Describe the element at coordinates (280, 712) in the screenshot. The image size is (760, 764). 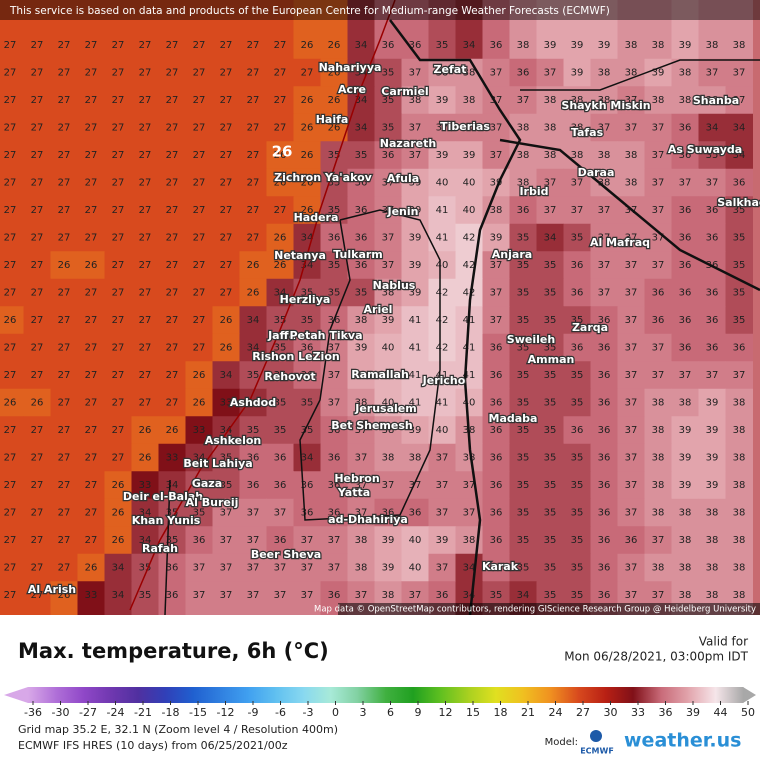
I see `bar-tick-label: -6` at that location.